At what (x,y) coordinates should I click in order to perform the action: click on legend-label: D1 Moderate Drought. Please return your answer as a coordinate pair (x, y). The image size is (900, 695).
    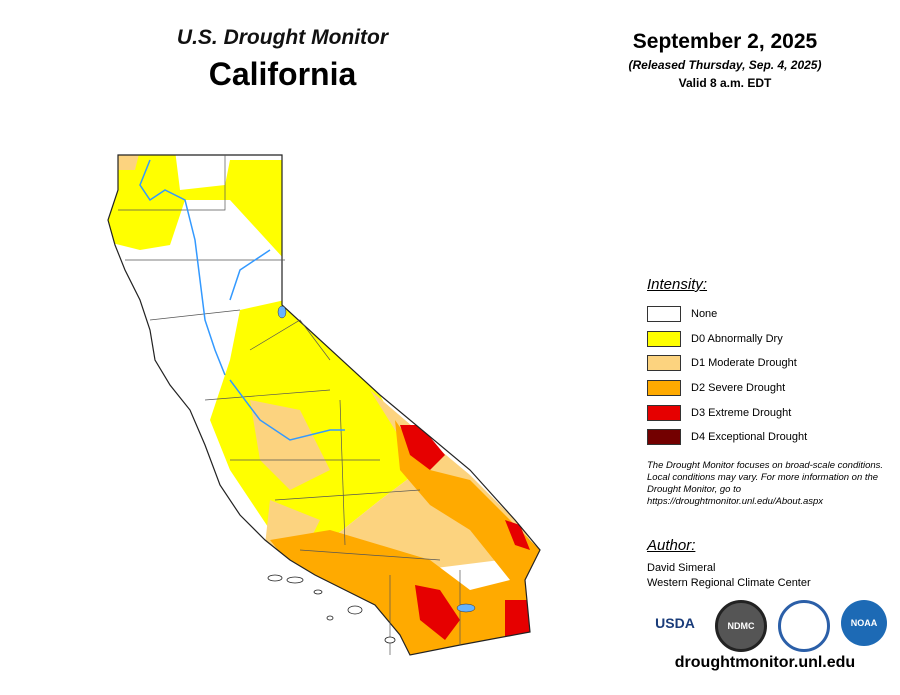
    Looking at the image, I should click on (744, 363).